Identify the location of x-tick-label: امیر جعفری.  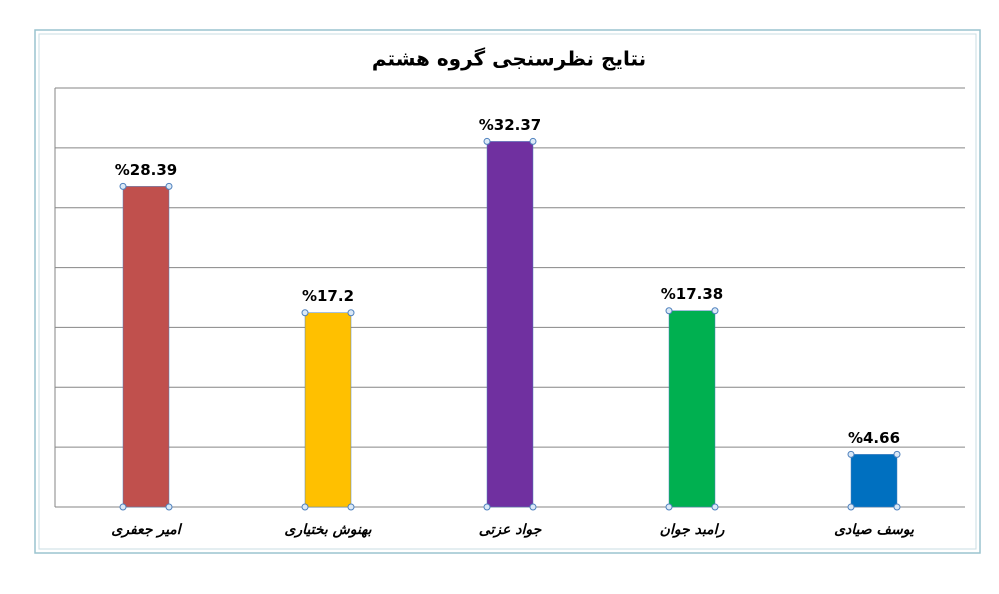
(146, 530).